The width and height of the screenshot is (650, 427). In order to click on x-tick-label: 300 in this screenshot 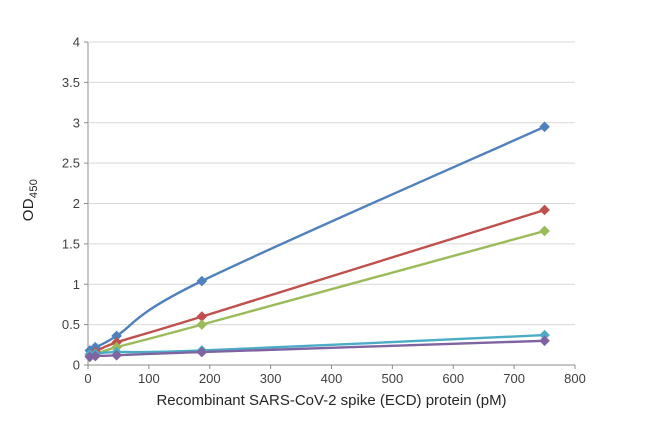, I will do `click(271, 378)`.